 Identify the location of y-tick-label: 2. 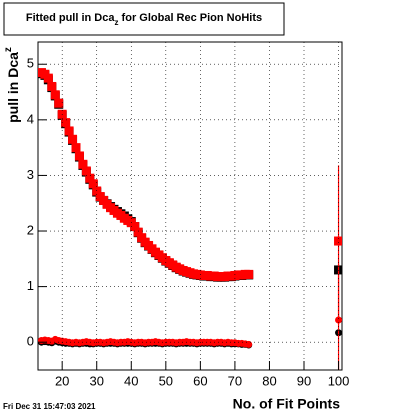
(30, 229).